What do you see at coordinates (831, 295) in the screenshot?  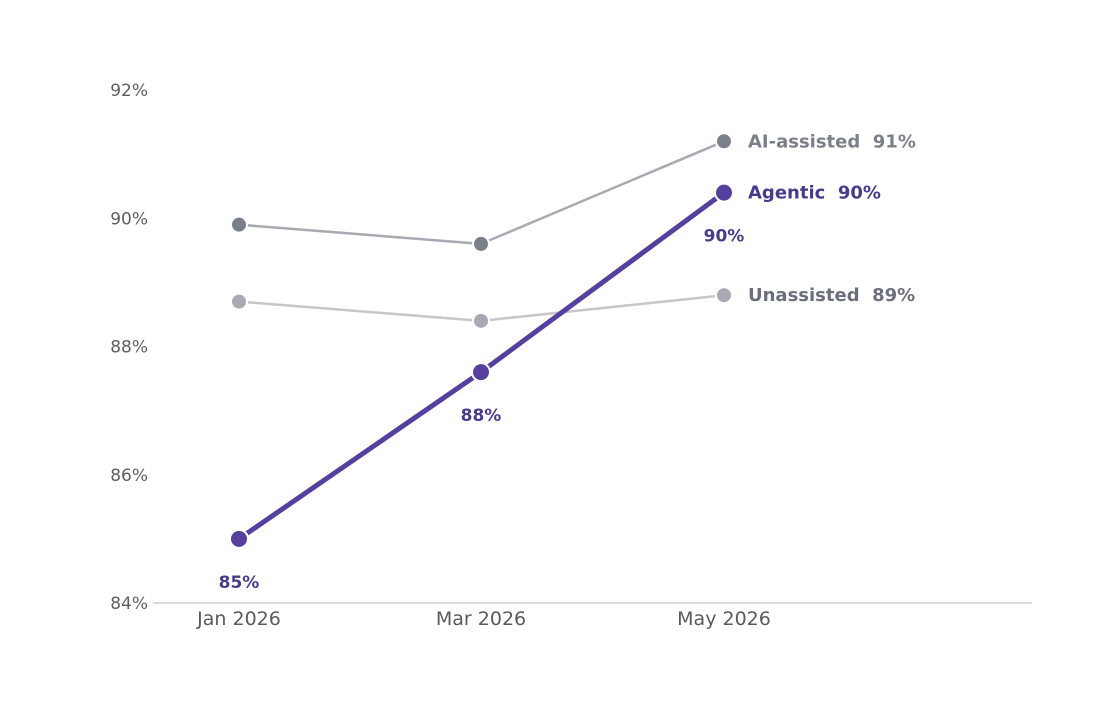 I see `series-end-label-unassisted: Unassisted 89%` at bounding box center [831, 295].